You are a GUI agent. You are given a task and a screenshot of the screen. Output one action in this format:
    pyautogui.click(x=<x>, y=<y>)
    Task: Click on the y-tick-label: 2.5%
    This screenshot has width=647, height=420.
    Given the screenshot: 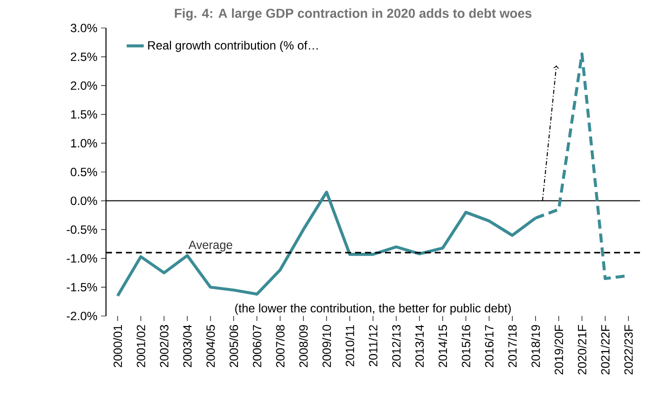 What is the action you would take?
    pyautogui.click(x=84, y=57)
    